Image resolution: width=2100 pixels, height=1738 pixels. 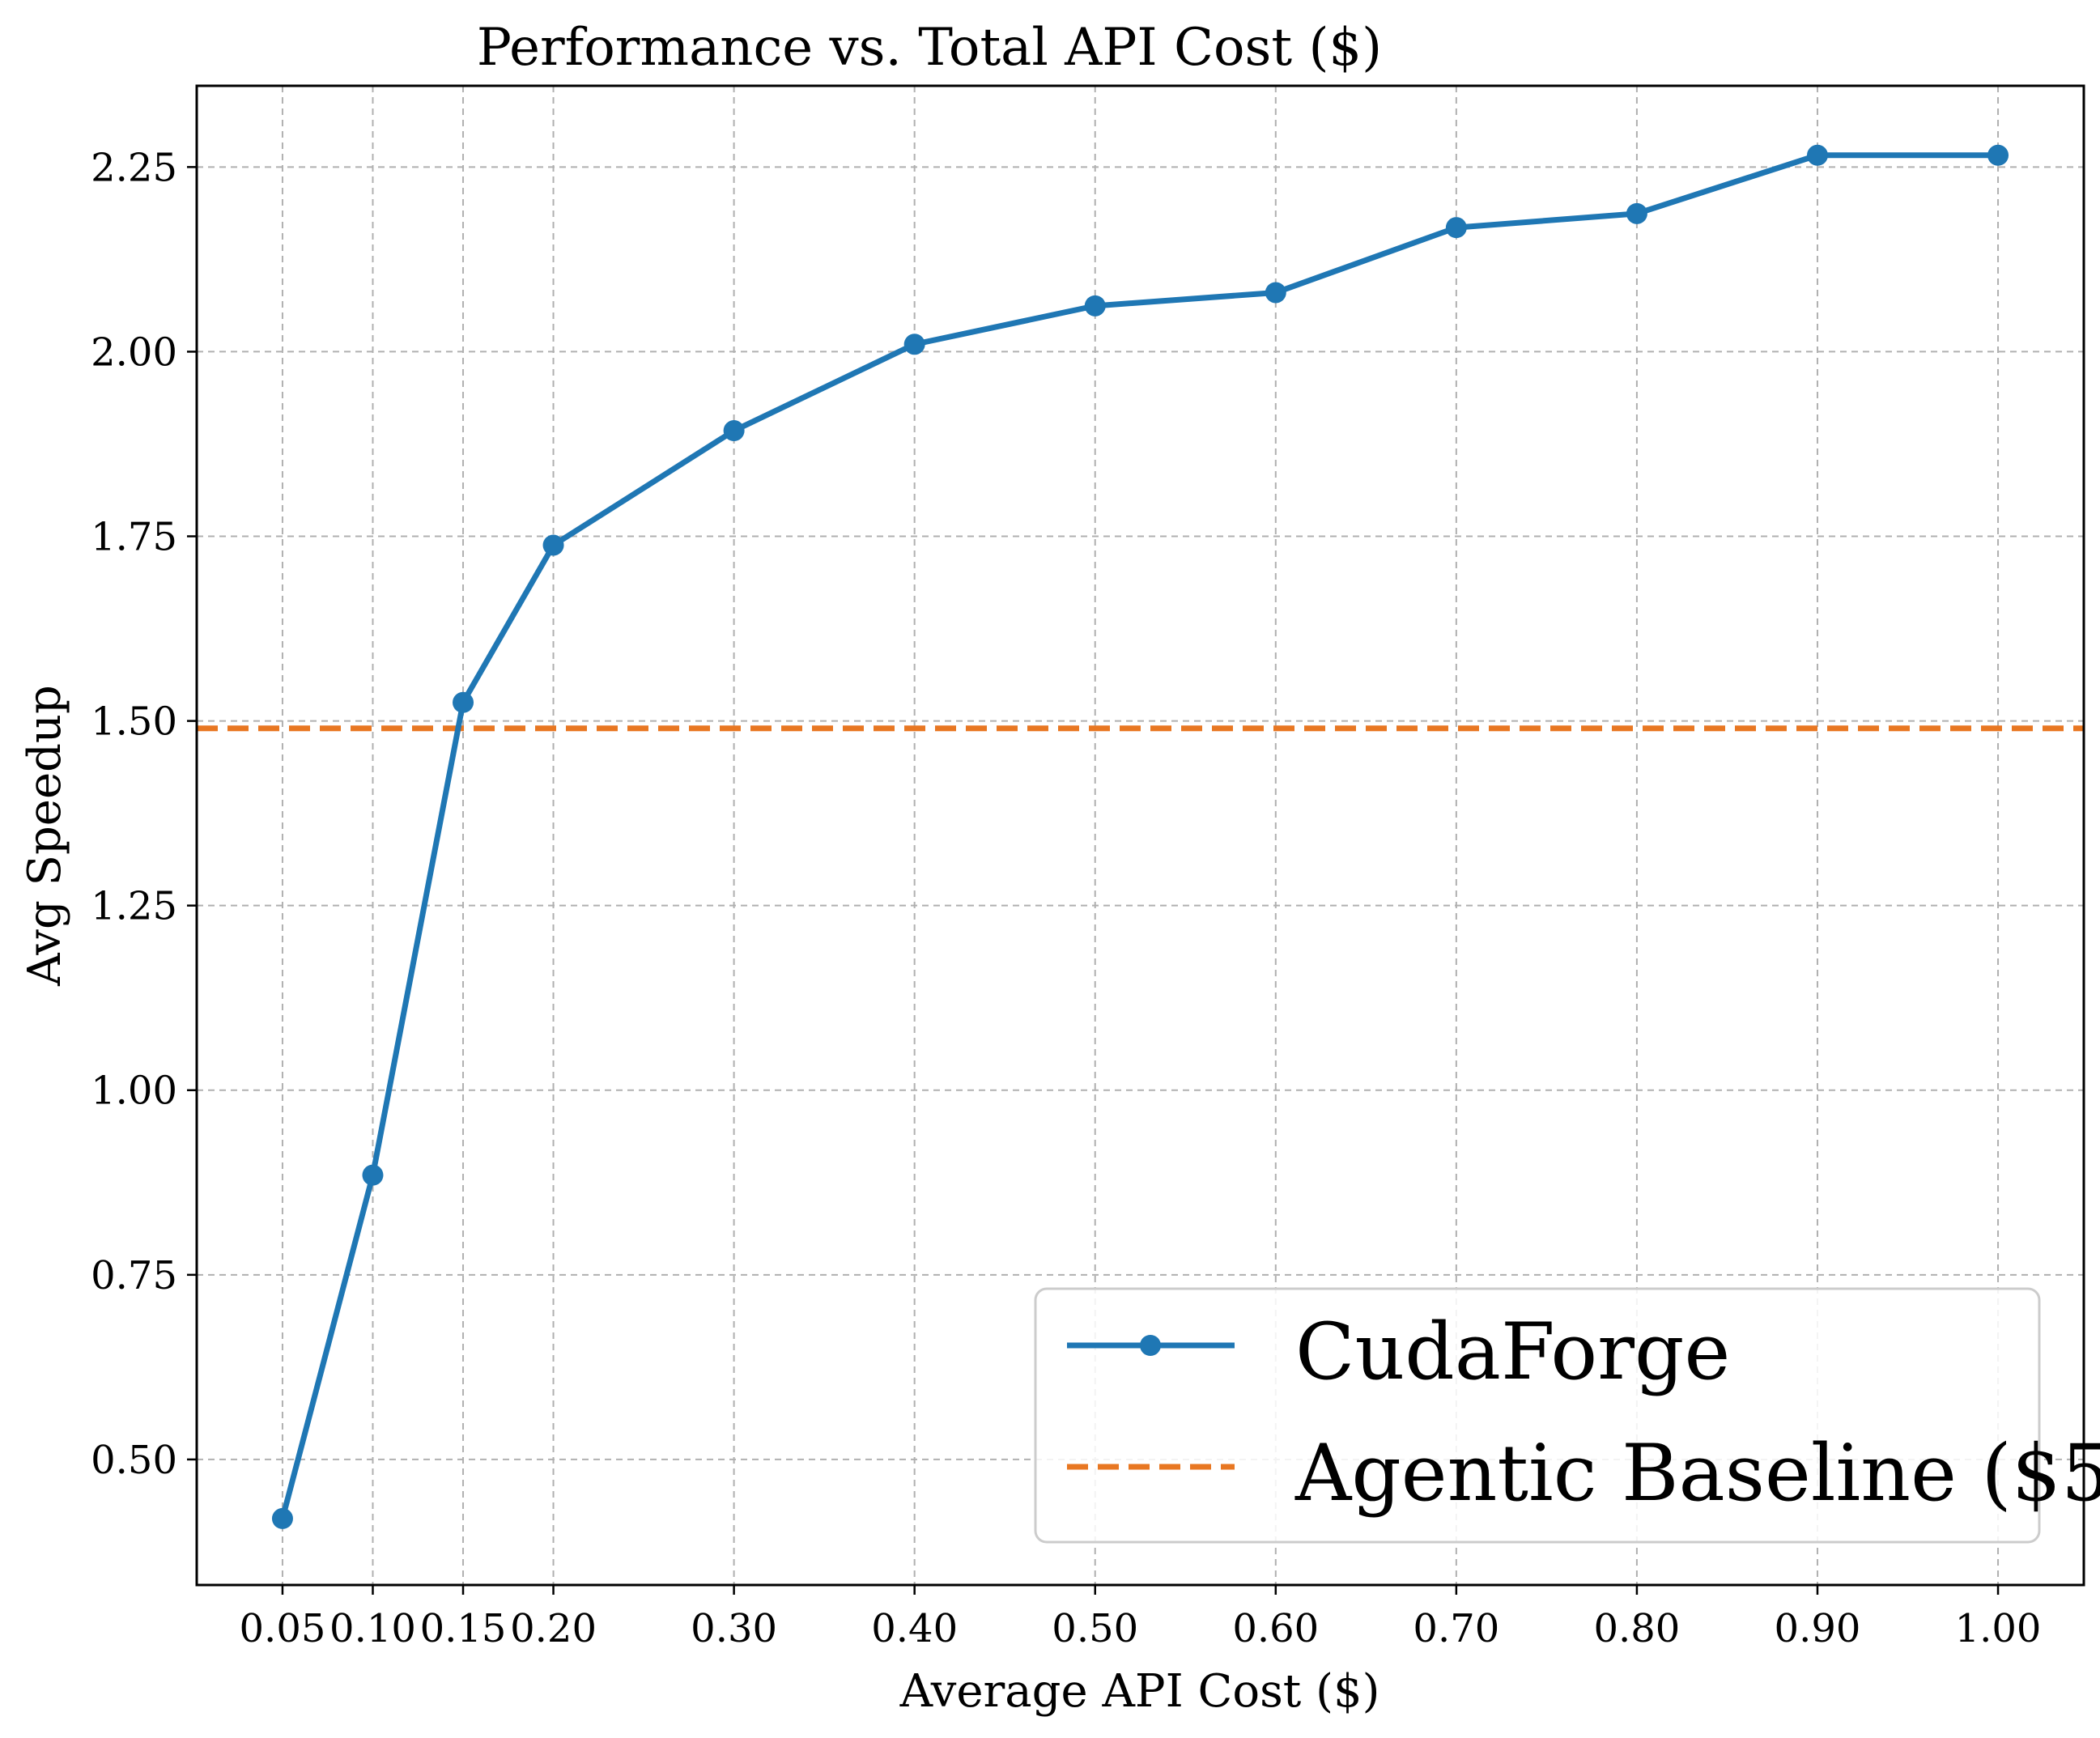 What do you see at coordinates (134, 906) in the screenshot?
I see `y-tick-label: 1.25` at bounding box center [134, 906].